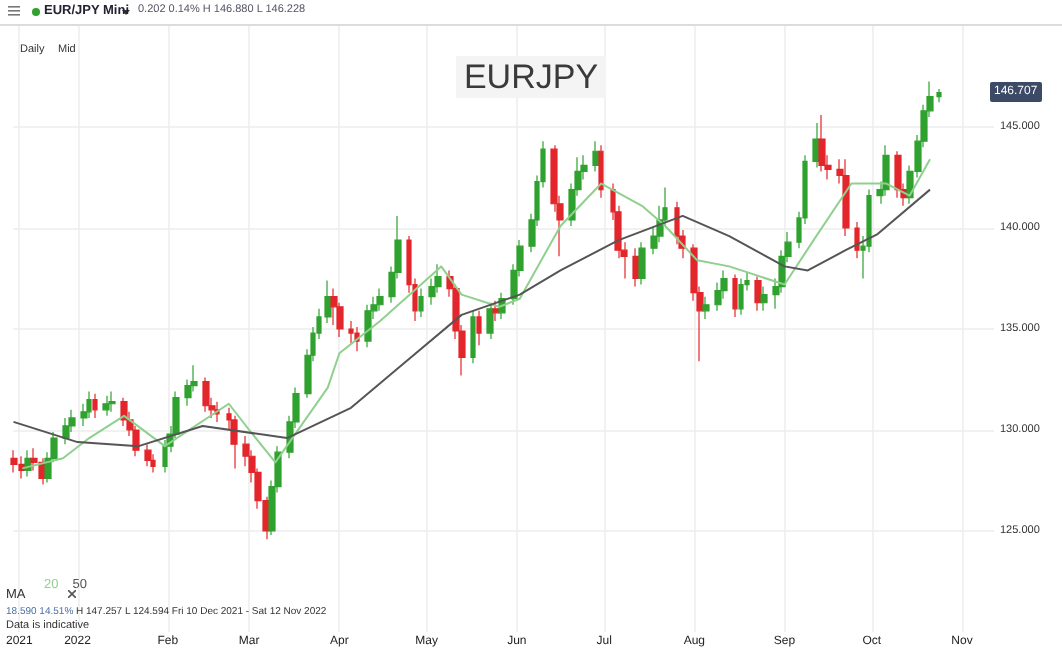 This screenshot has width=1062, height=650. I want to click on text: EURJPY, so click(531, 77).